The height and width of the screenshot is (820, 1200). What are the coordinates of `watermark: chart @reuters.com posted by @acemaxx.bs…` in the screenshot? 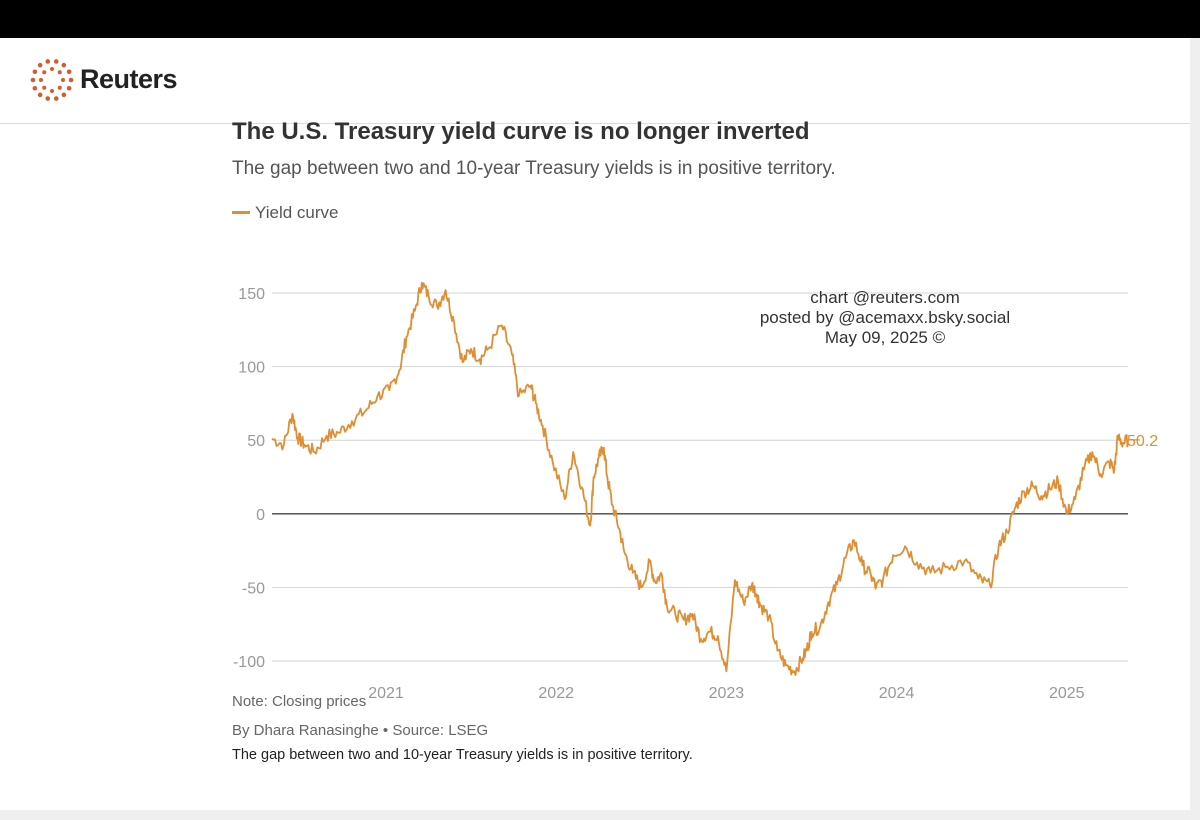 It's located at (885, 318).